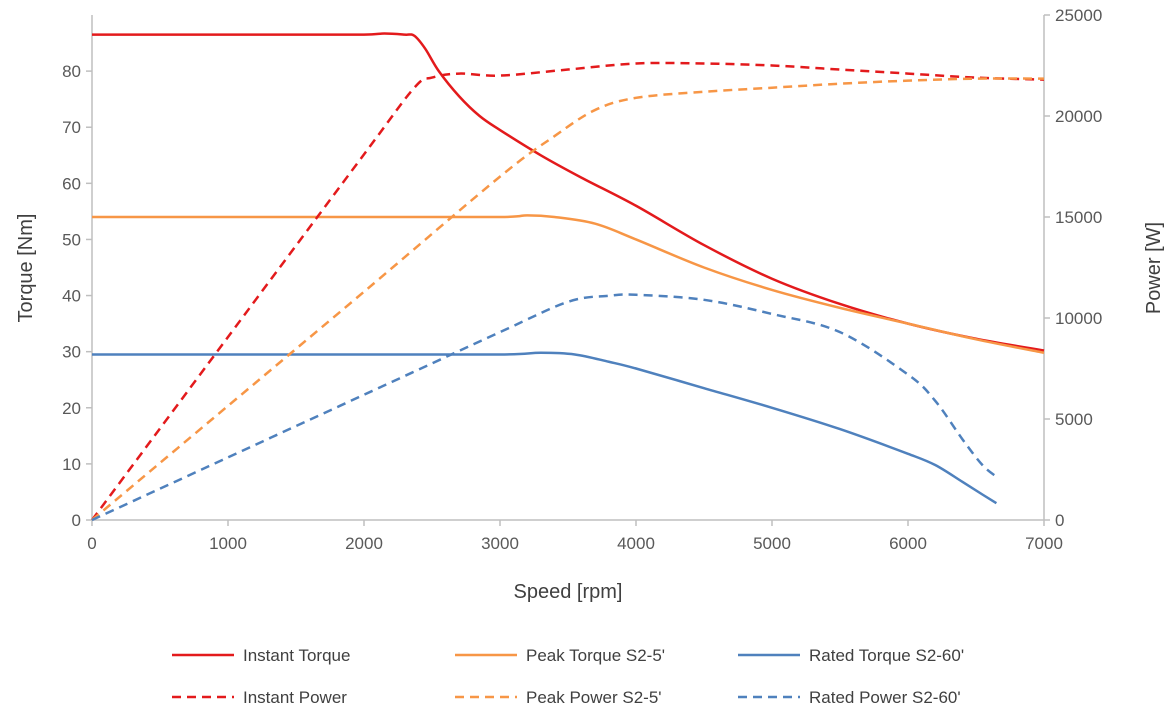  Describe the element at coordinates (1044, 543) in the screenshot. I see `x-tick-label: 7000` at that location.